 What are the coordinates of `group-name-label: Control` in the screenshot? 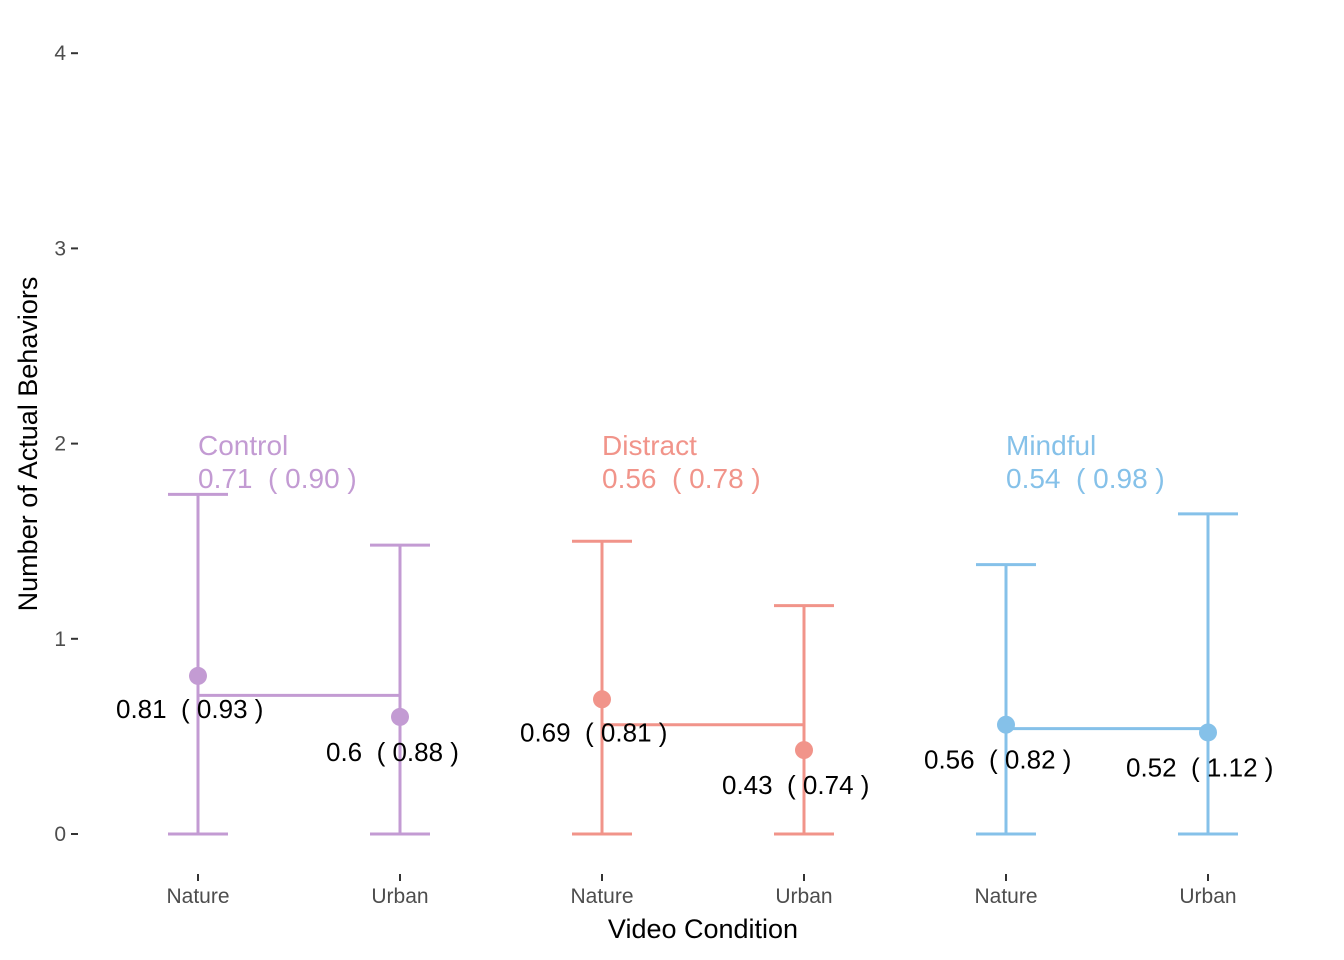 It's located at (243, 445).